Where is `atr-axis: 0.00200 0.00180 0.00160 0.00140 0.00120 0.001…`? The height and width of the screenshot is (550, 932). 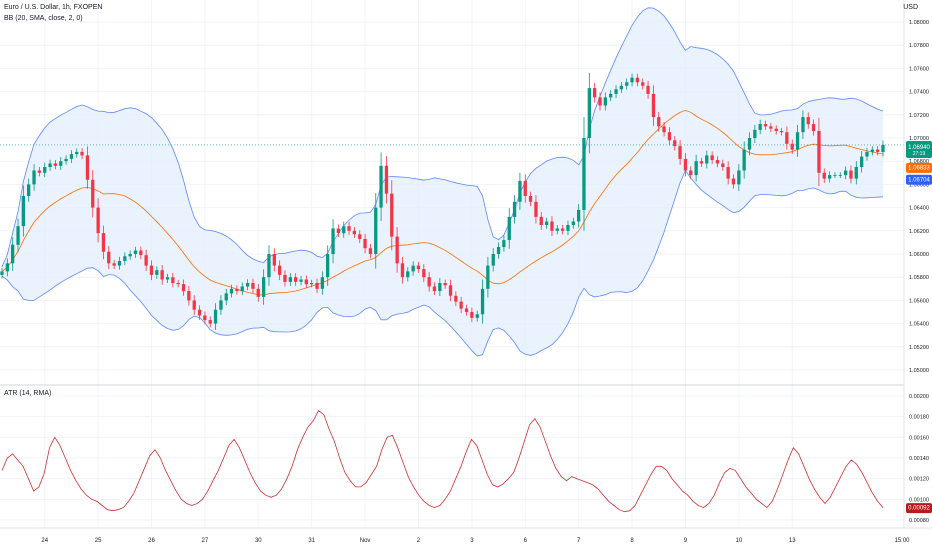 atr-axis: 0.00200 0.00180 0.00160 0.00140 0.00120 0.001… is located at coordinates (919, 459).